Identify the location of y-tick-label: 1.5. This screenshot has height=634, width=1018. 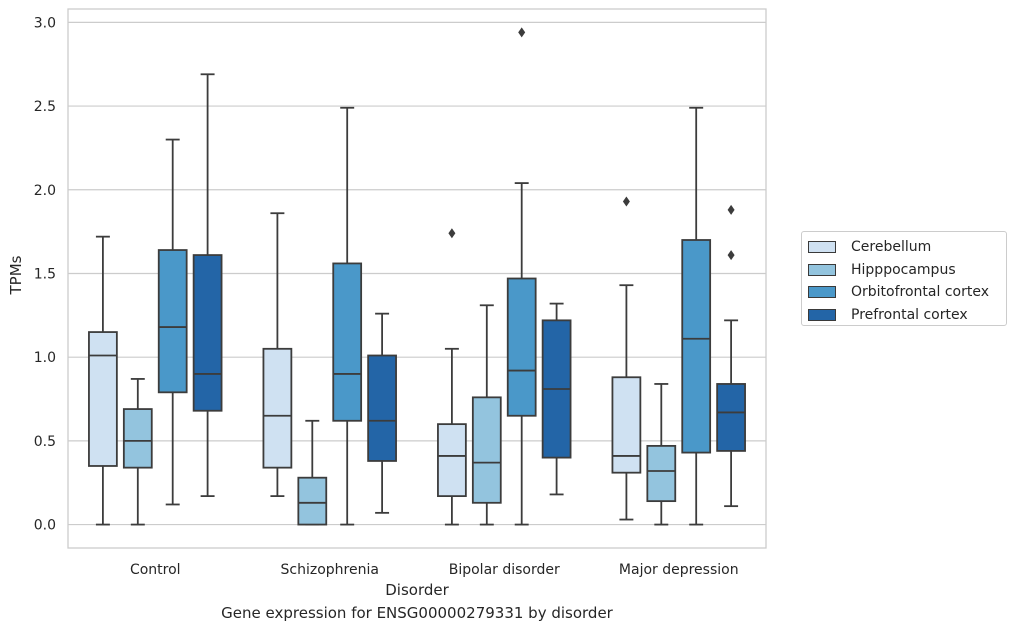
(45, 274).